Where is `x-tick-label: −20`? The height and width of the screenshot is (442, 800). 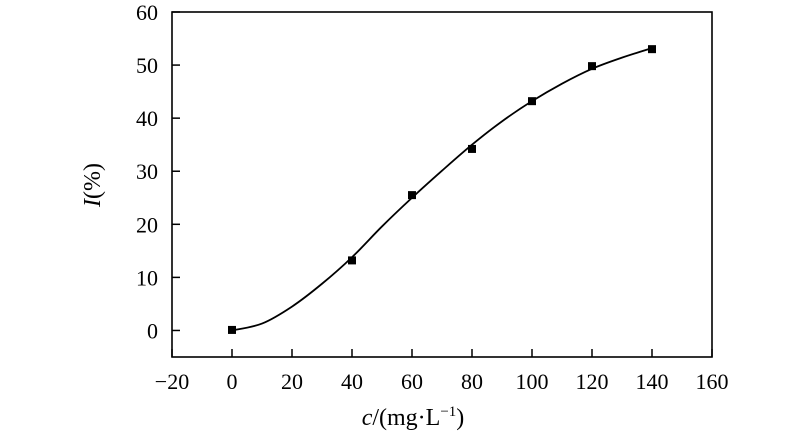 x-tick-label: −20 is located at coordinates (172, 381).